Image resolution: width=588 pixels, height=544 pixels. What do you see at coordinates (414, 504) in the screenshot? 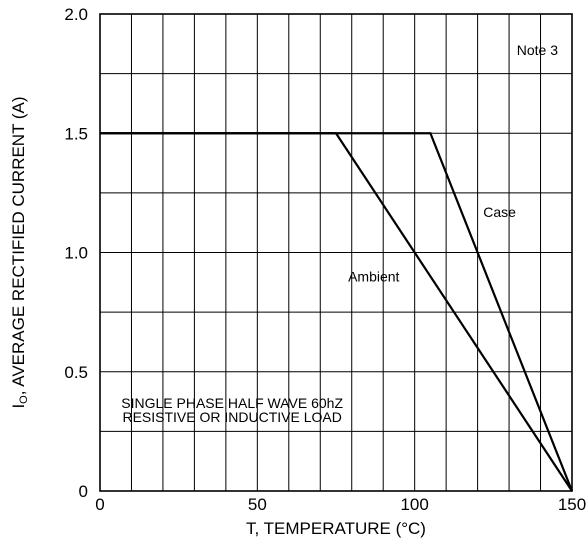
I see `x-tick-label: 100` at bounding box center [414, 504].